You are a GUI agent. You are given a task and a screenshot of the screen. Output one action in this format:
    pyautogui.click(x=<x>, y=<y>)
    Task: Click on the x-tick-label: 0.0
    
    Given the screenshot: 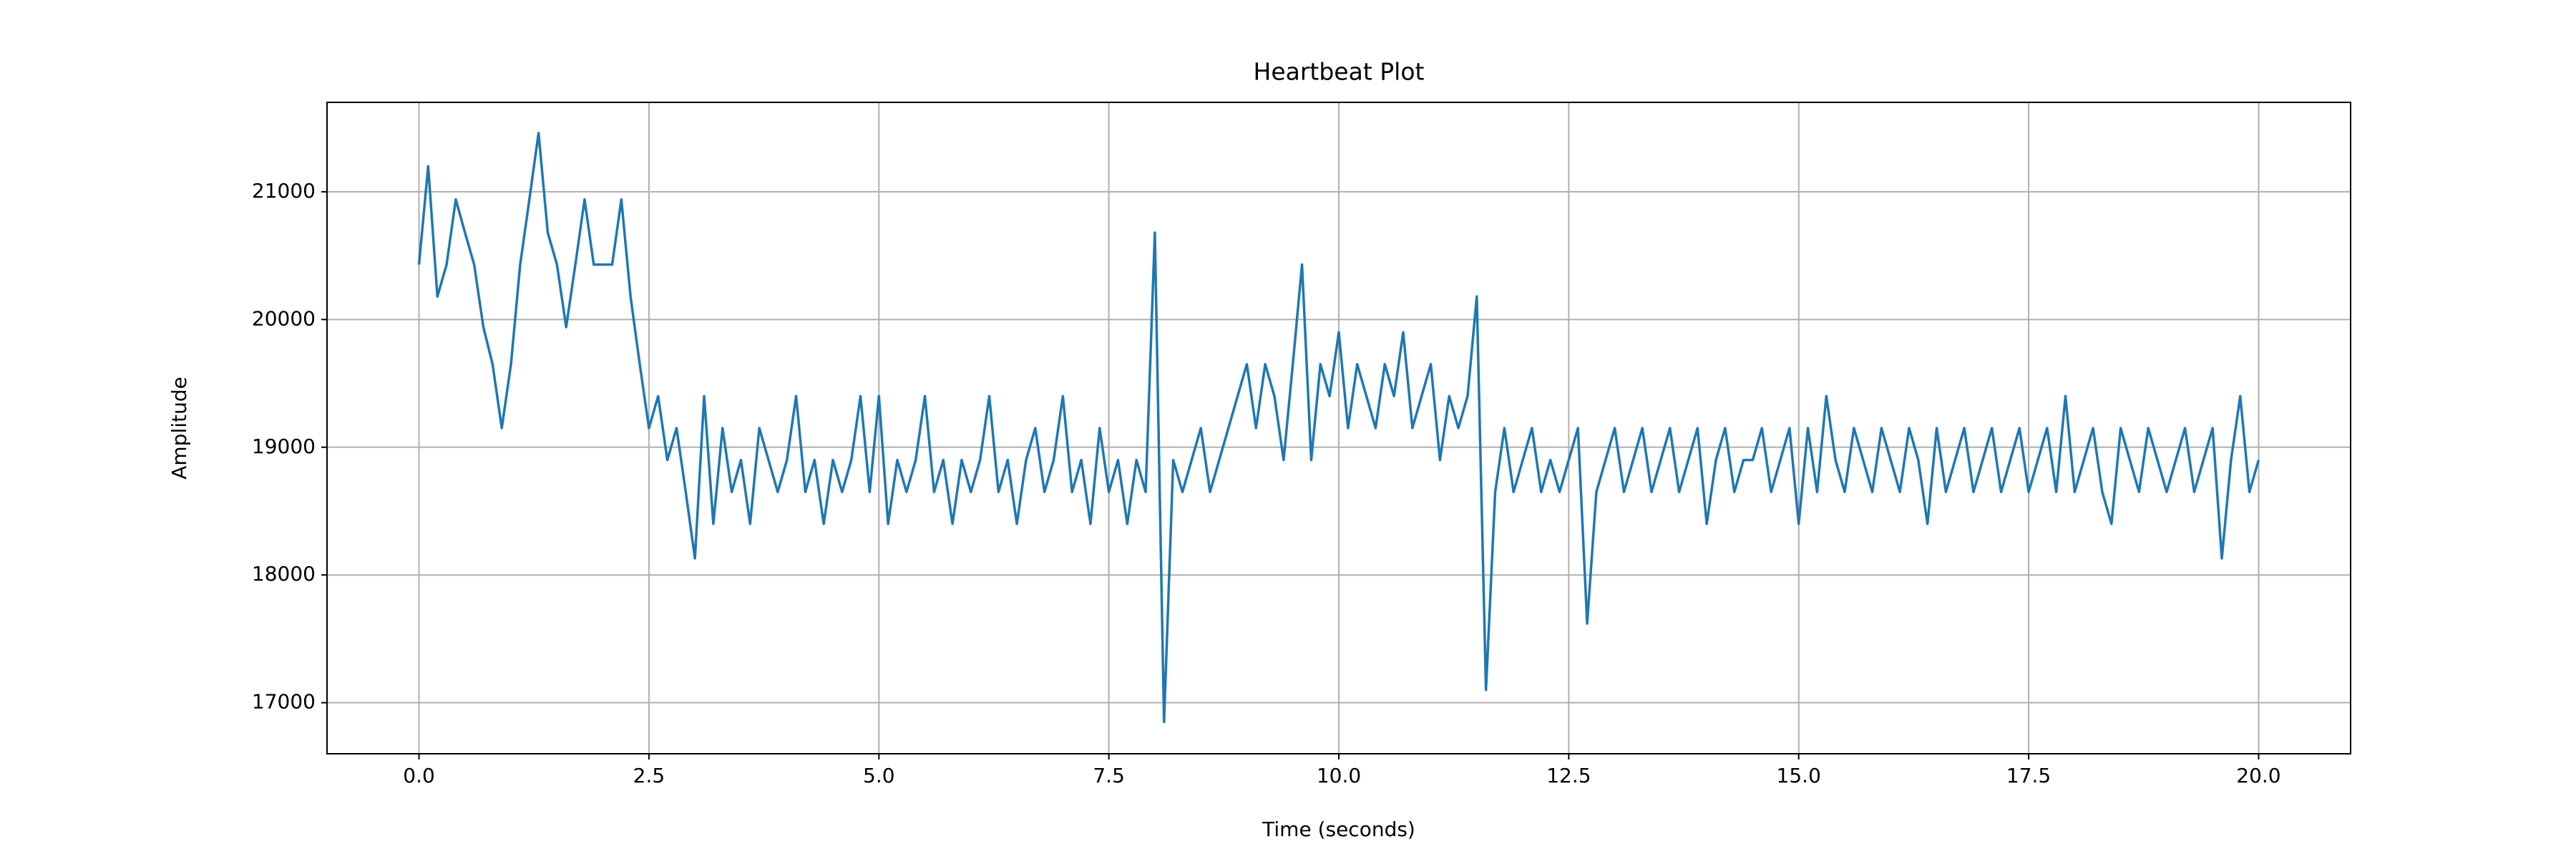 What is the action you would take?
    pyautogui.click(x=419, y=775)
    